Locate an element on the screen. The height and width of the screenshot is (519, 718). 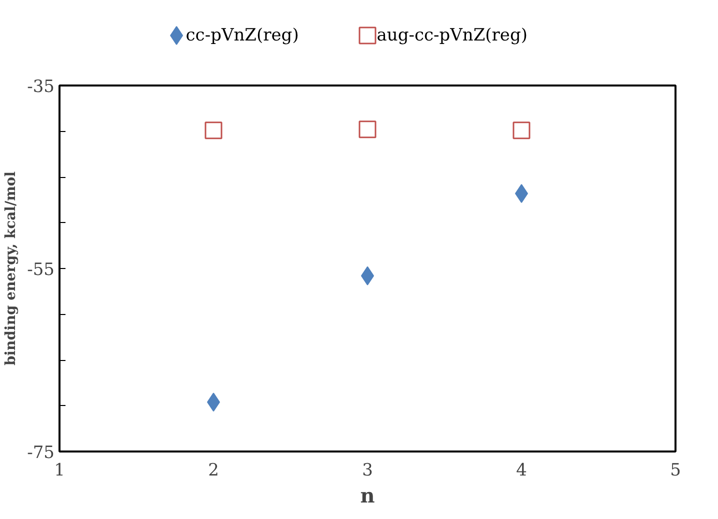
legend-label: cc-pVnZ(reg) is located at coordinates (242, 36).